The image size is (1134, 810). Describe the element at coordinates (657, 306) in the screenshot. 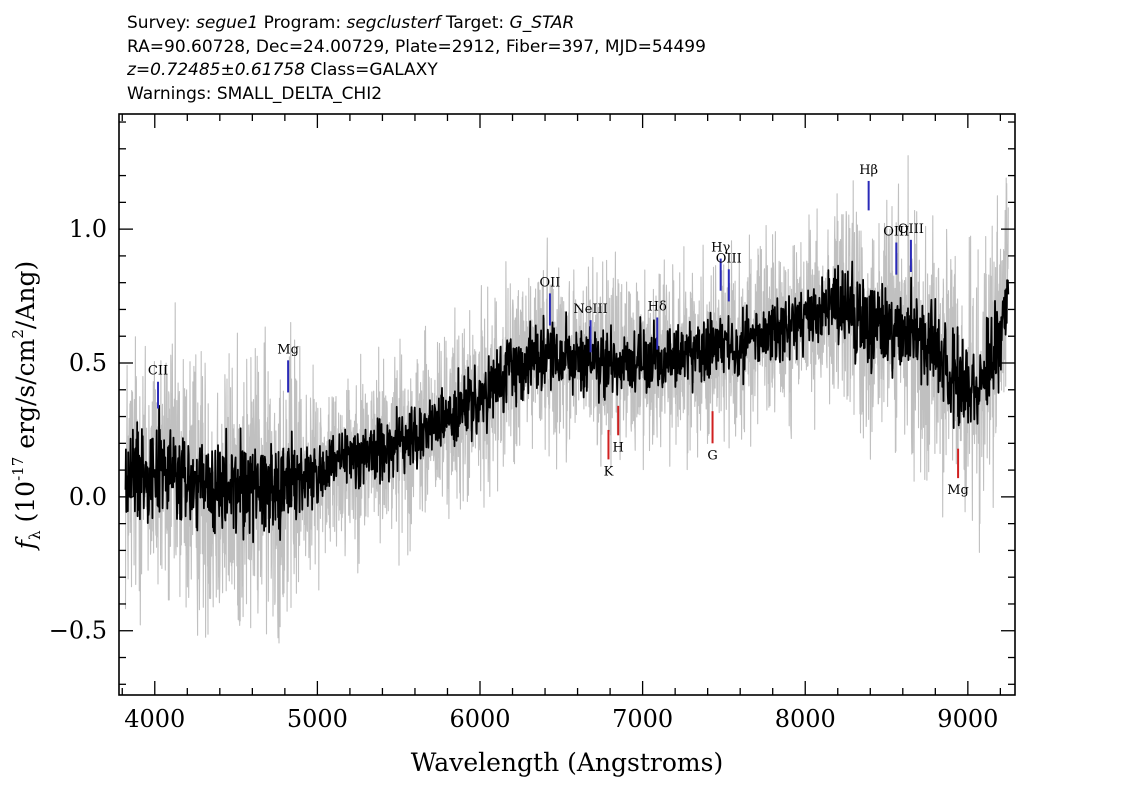

I see `emission-label-4: Hδ` at that location.